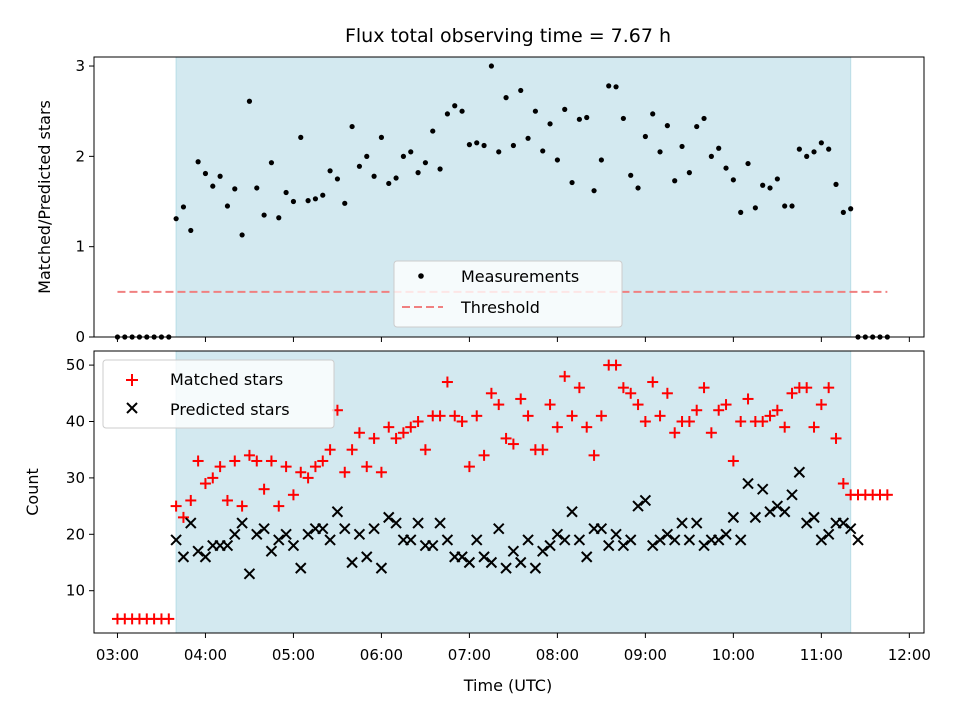 The width and height of the screenshot is (960, 720). What do you see at coordinates (508, 36) in the screenshot?
I see `chart-title: Flux total observing time = 7.67 h` at bounding box center [508, 36].